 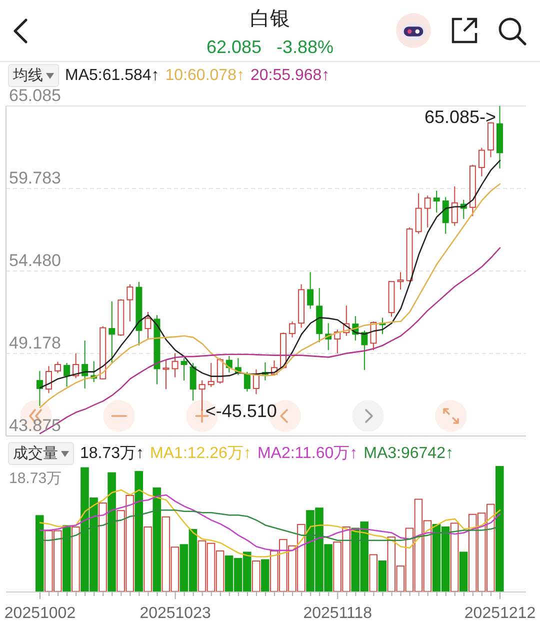 What do you see at coordinates (290, 75) in the screenshot?
I see `text: 20:55.968↑` at bounding box center [290, 75].